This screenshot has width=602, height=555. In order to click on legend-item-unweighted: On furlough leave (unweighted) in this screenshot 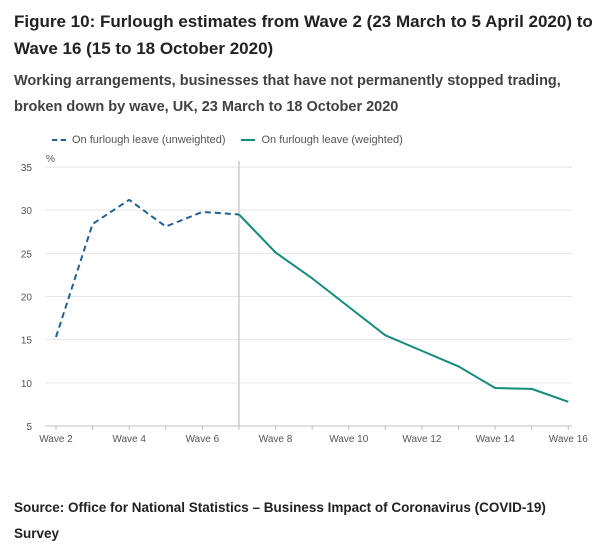, I will do `click(138, 140)`.